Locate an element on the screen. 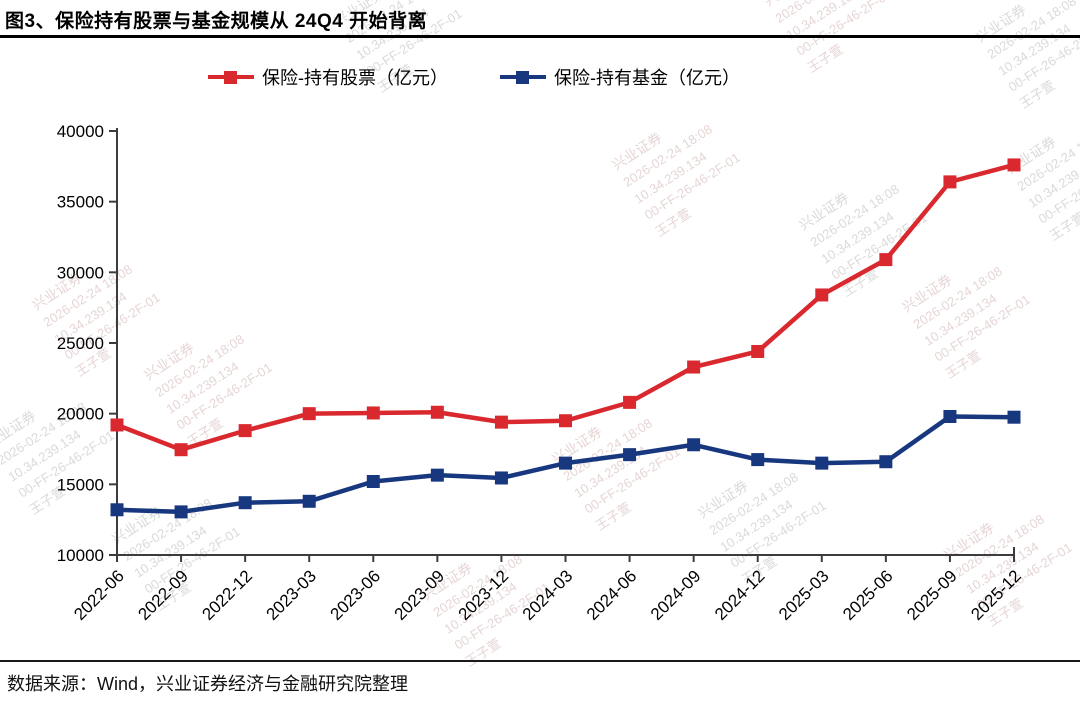 The width and height of the screenshot is (1080, 703). y-axis-tick-label: 40000 is located at coordinates (80, 131).